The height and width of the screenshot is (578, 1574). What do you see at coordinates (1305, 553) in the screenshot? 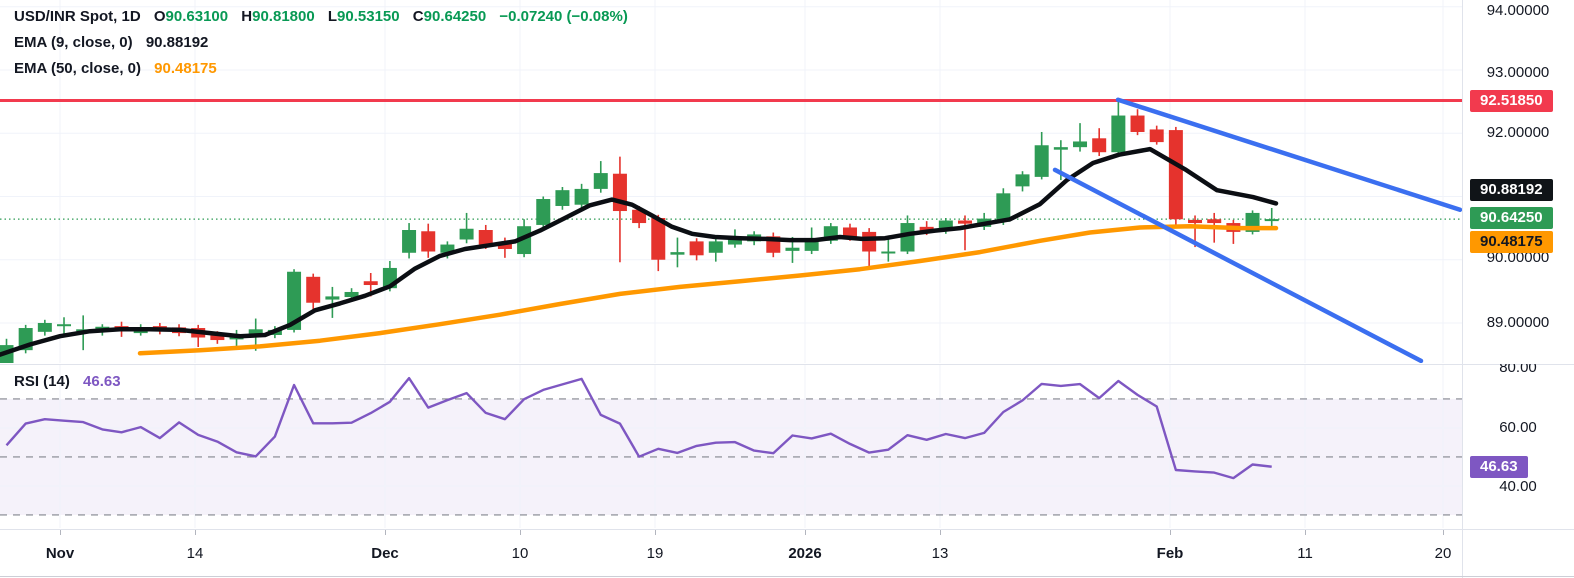
I see `time-axis-label: 11` at bounding box center [1305, 553].